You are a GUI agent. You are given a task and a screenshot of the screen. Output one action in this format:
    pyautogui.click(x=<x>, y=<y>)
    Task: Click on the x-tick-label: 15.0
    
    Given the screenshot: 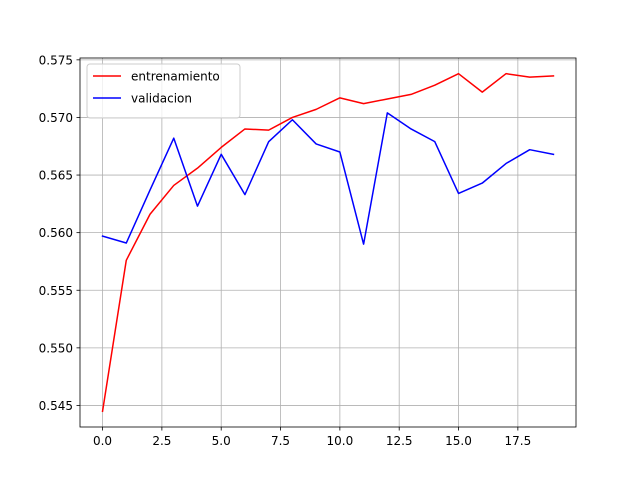 What is the action you would take?
    pyautogui.click(x=458, y=441)
    